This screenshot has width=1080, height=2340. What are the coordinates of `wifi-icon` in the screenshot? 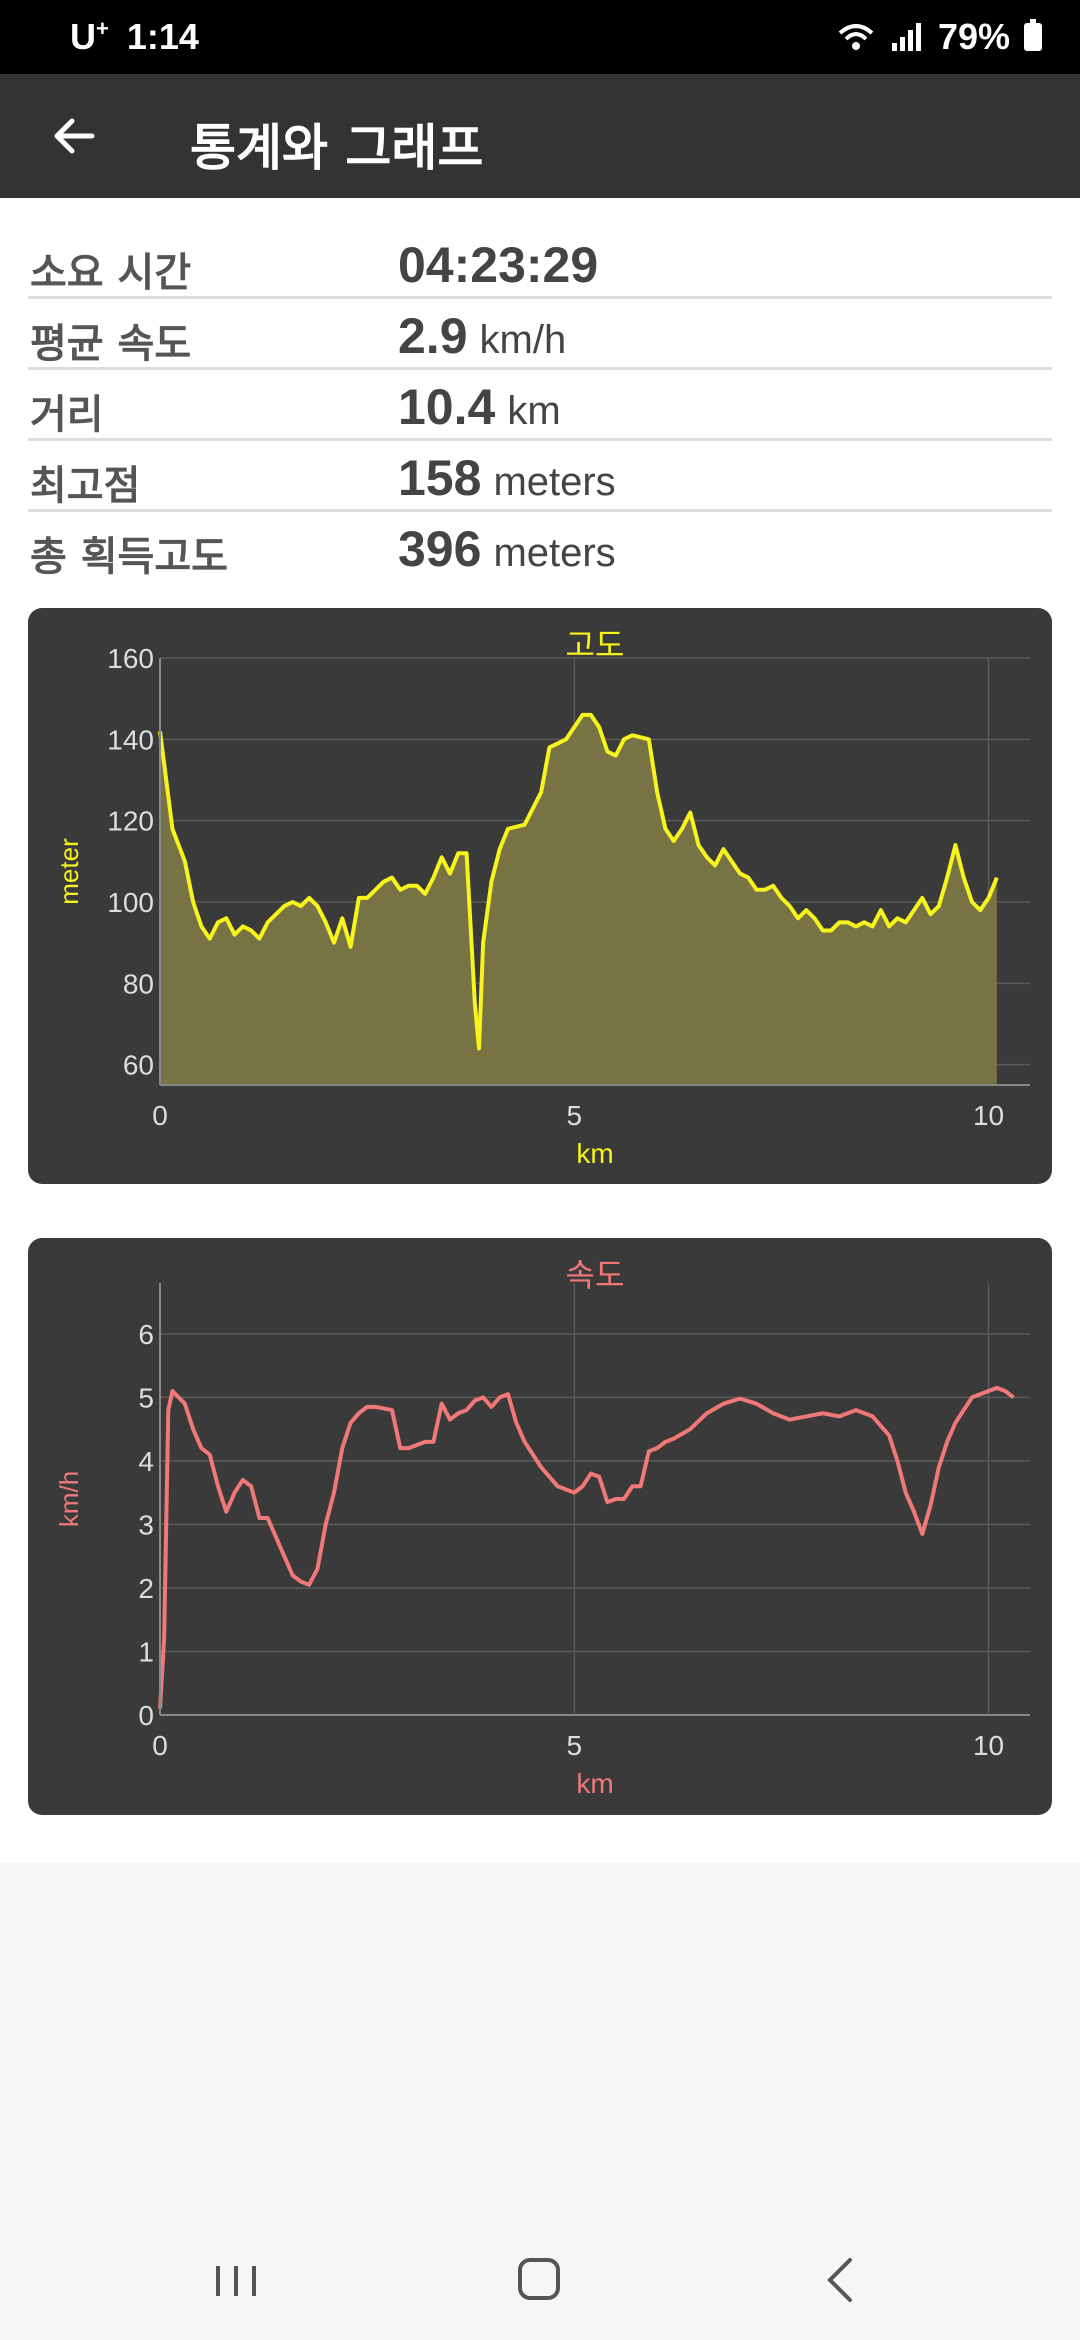 It's located at (856, 37).